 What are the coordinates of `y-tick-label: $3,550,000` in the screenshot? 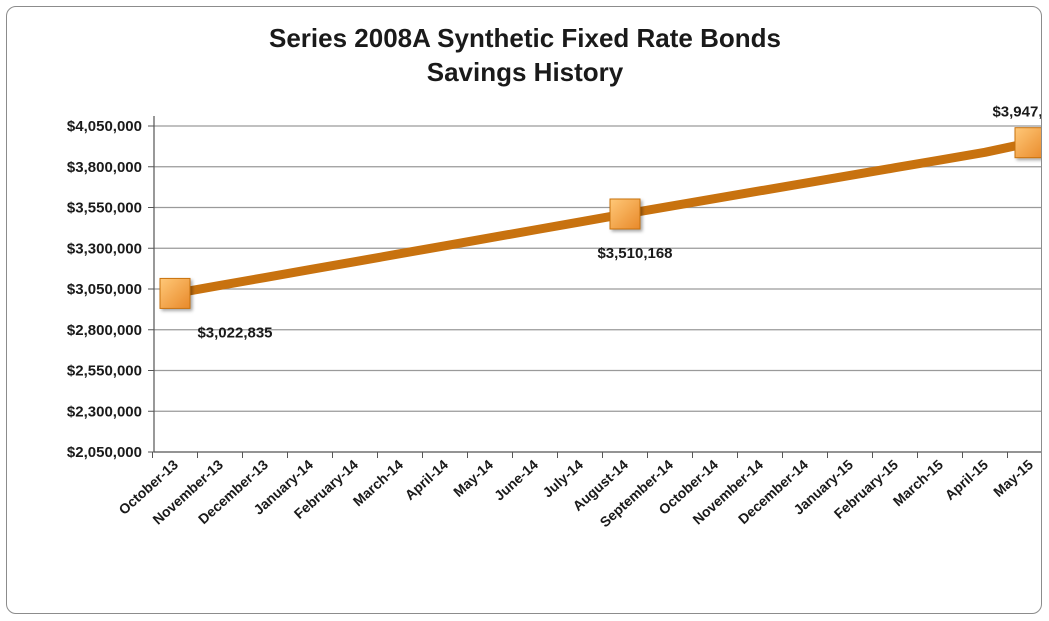 It's located at (104, 208).